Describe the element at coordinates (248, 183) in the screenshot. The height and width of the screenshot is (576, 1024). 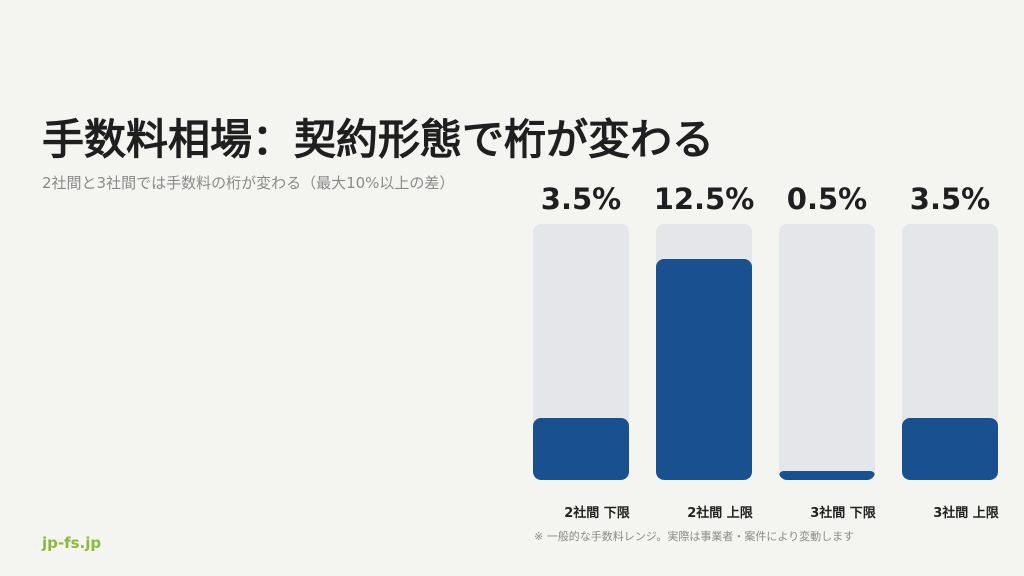
I see `page-subtitle: 2社間と3社間では手数料の桁が変わる（最大10%以上の差）` at that location.